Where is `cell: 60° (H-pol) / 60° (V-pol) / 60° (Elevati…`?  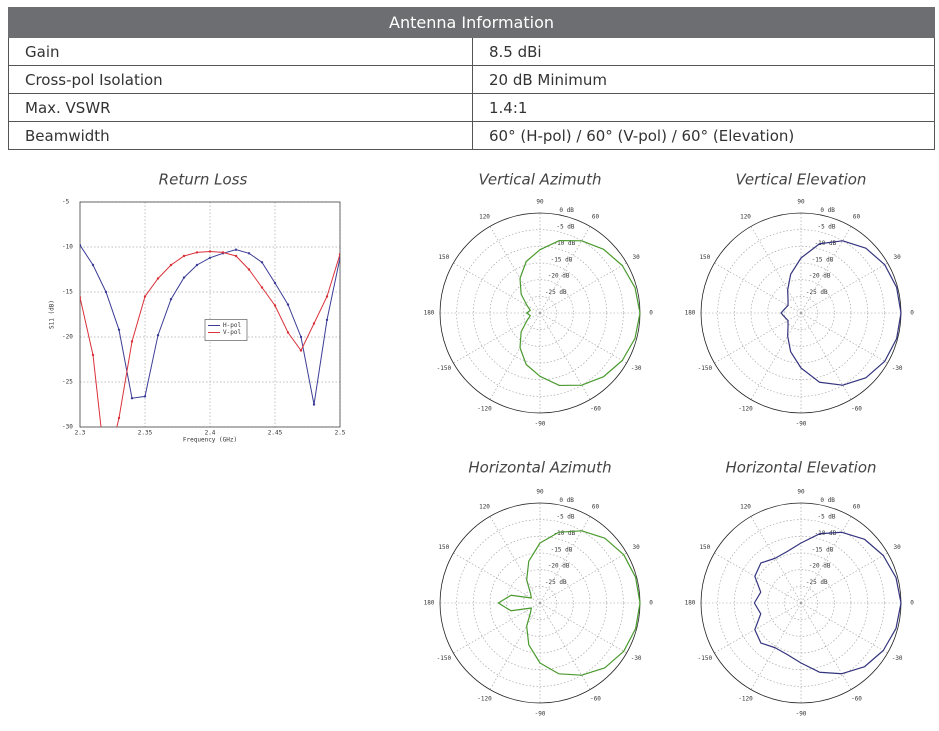
cell: 60° (H-pol) / 60° (V-pol) / 60° (Elevati… is located at coordinates (703, 135).